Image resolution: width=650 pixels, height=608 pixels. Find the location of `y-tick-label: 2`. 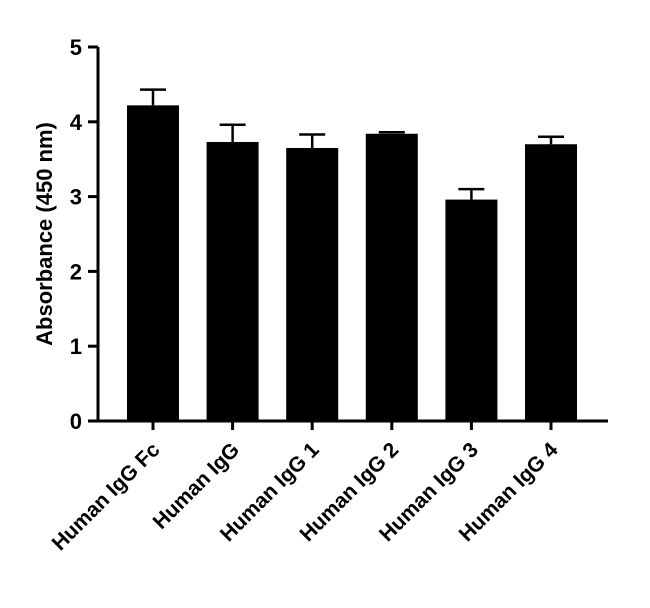

y-tick-label: 2 is located at coordinates (76, 271).